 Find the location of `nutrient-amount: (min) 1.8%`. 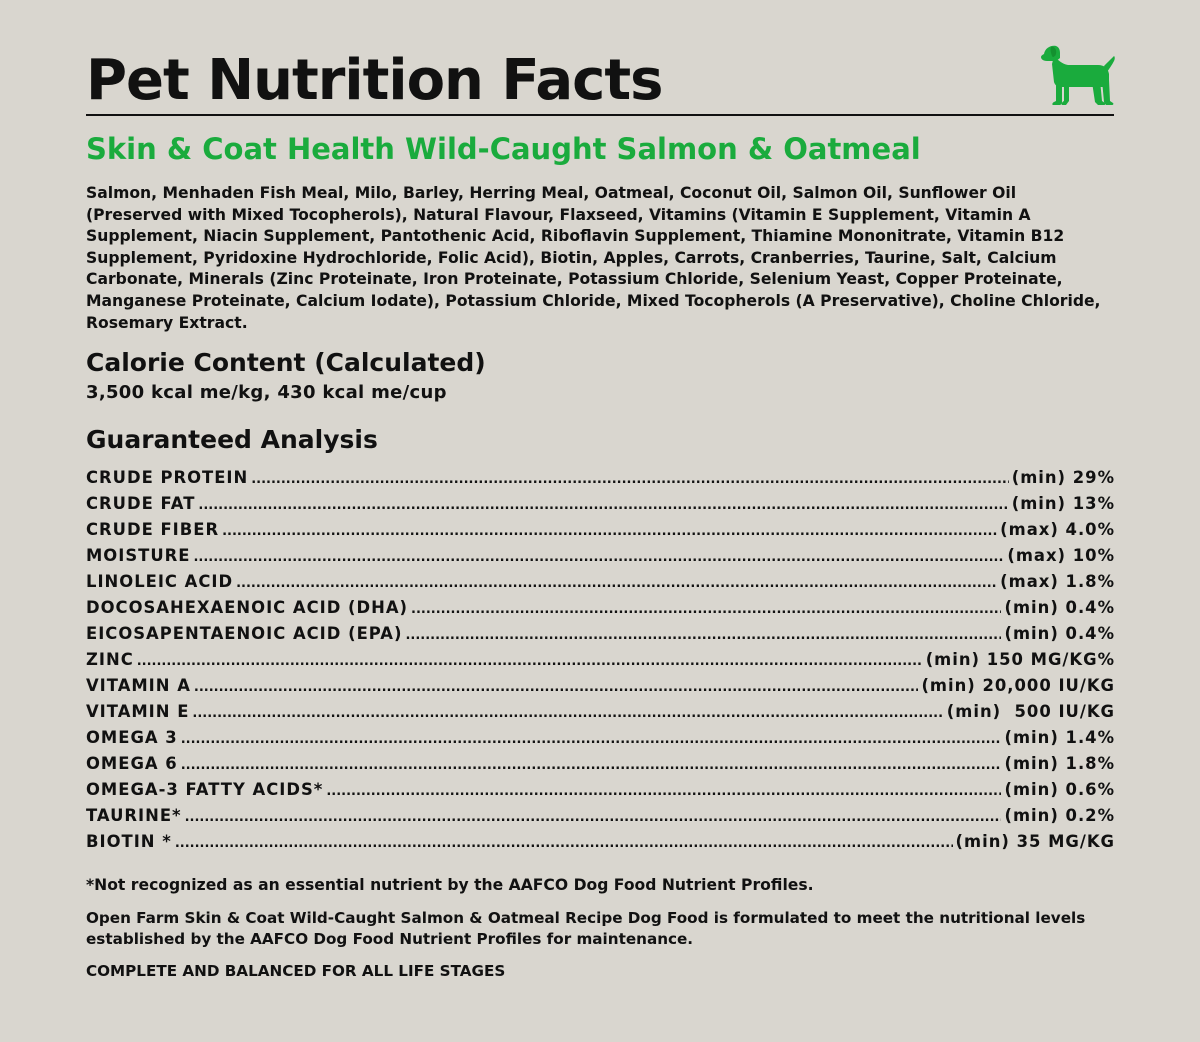

nutrient-amount: (min) 1.8% is located at coordinates (1059, 763).